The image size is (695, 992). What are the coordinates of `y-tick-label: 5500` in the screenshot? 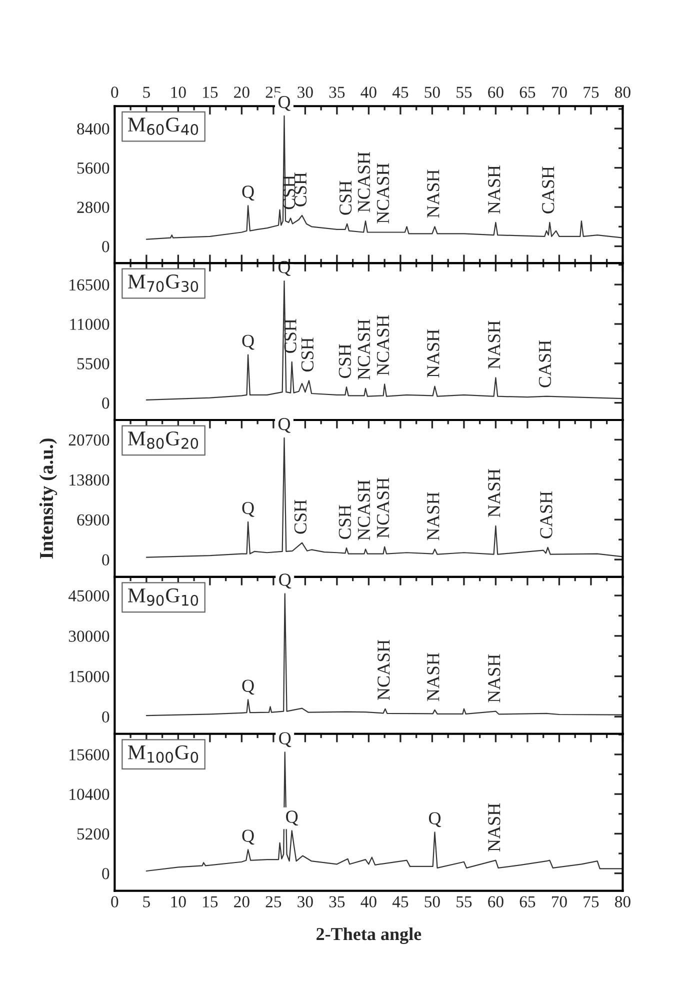 It's located at (93, 364).